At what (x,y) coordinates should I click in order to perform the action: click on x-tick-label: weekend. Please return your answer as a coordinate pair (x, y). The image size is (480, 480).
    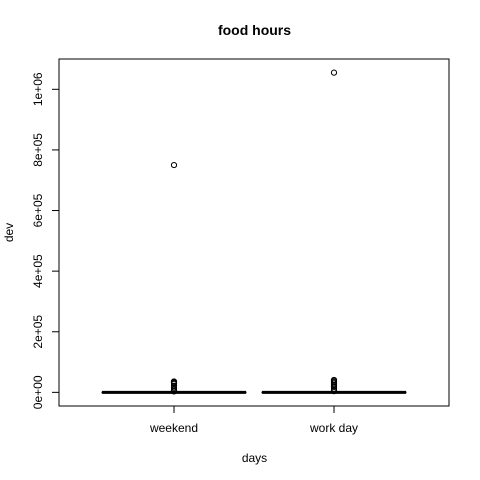
    Looking at the image, I should click on (173, 428).